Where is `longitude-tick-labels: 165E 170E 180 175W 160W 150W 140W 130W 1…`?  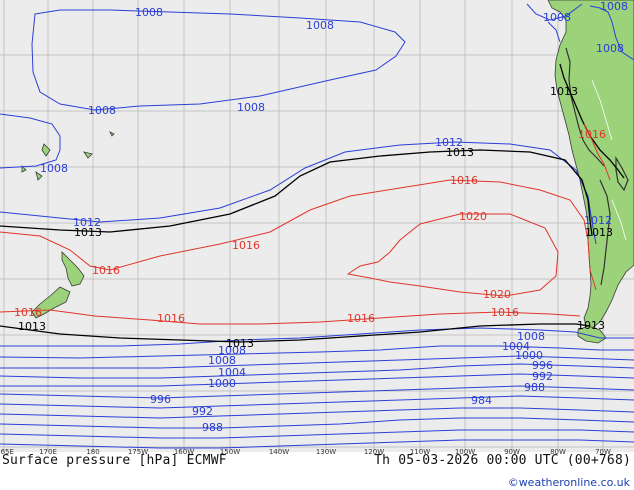 longitude-tick-labels: 165E 170E 180 175W 160W 150W 140W 130W 1… is located at coordinates (305, 452).